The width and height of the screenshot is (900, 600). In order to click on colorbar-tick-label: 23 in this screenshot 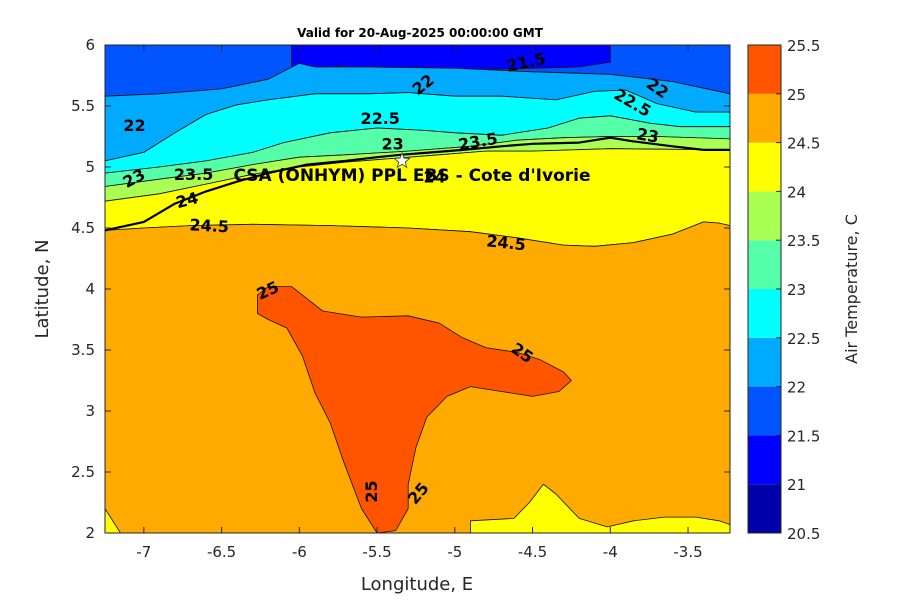, I will do `click(796, 290)`.